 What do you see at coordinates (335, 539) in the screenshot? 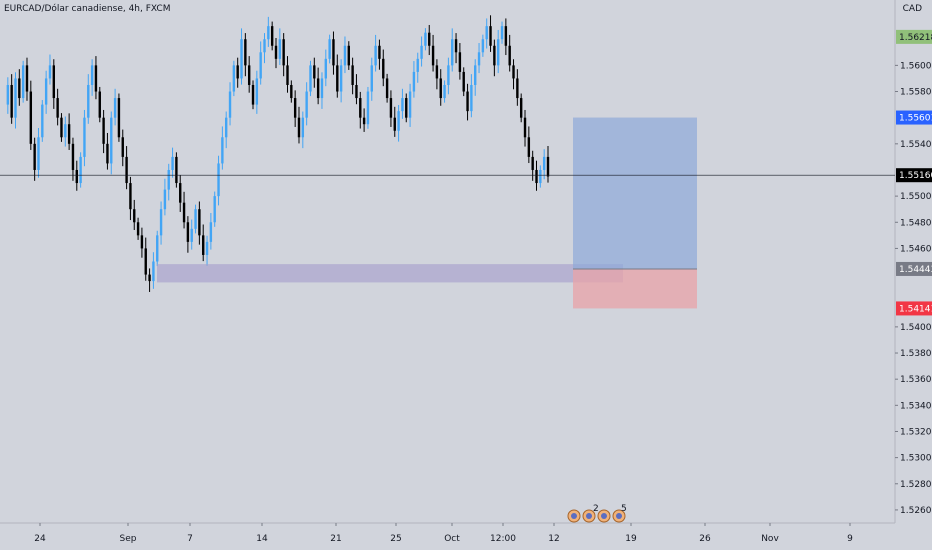
I see `x-tick-label: 21` at bounding box center [335, 539].